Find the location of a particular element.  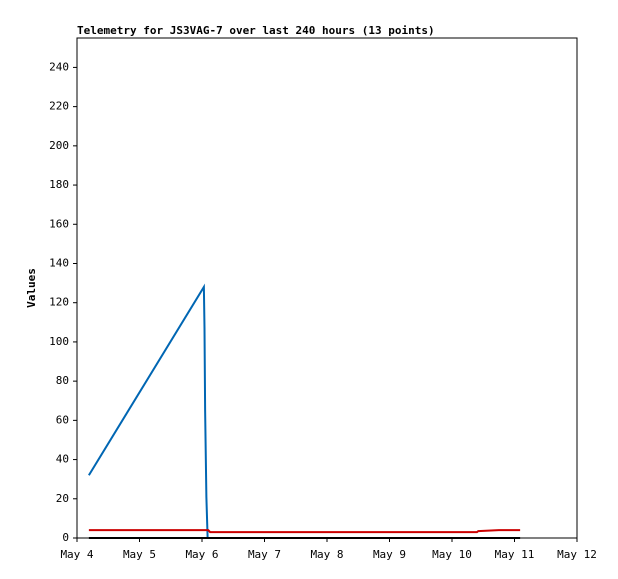

y-axis-label: Values is located at coordinates (31, 288).